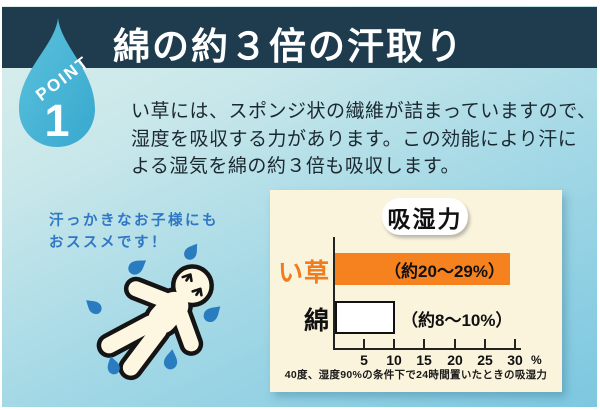 The width and height of the screenshot is (600, 410). What do you see at coordinates (424, 360) in the screenshot?
I see `tick-label: 15` at bounding box center [424, 360].